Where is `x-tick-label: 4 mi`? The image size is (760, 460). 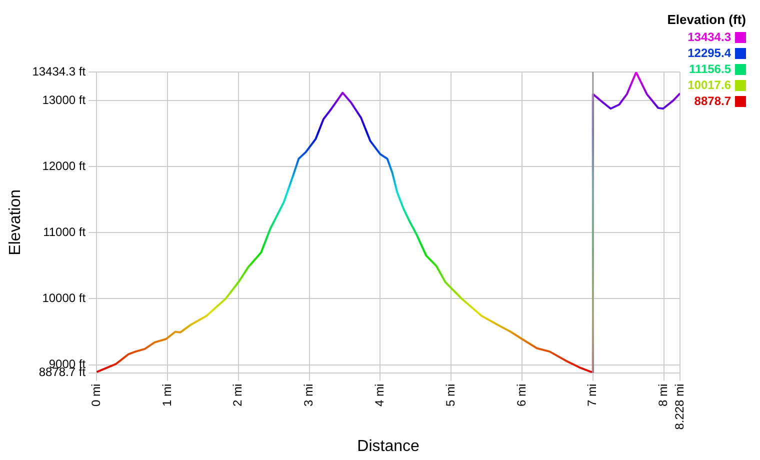
x-tick-label: 4 mi is located at coordinates (379, 395).